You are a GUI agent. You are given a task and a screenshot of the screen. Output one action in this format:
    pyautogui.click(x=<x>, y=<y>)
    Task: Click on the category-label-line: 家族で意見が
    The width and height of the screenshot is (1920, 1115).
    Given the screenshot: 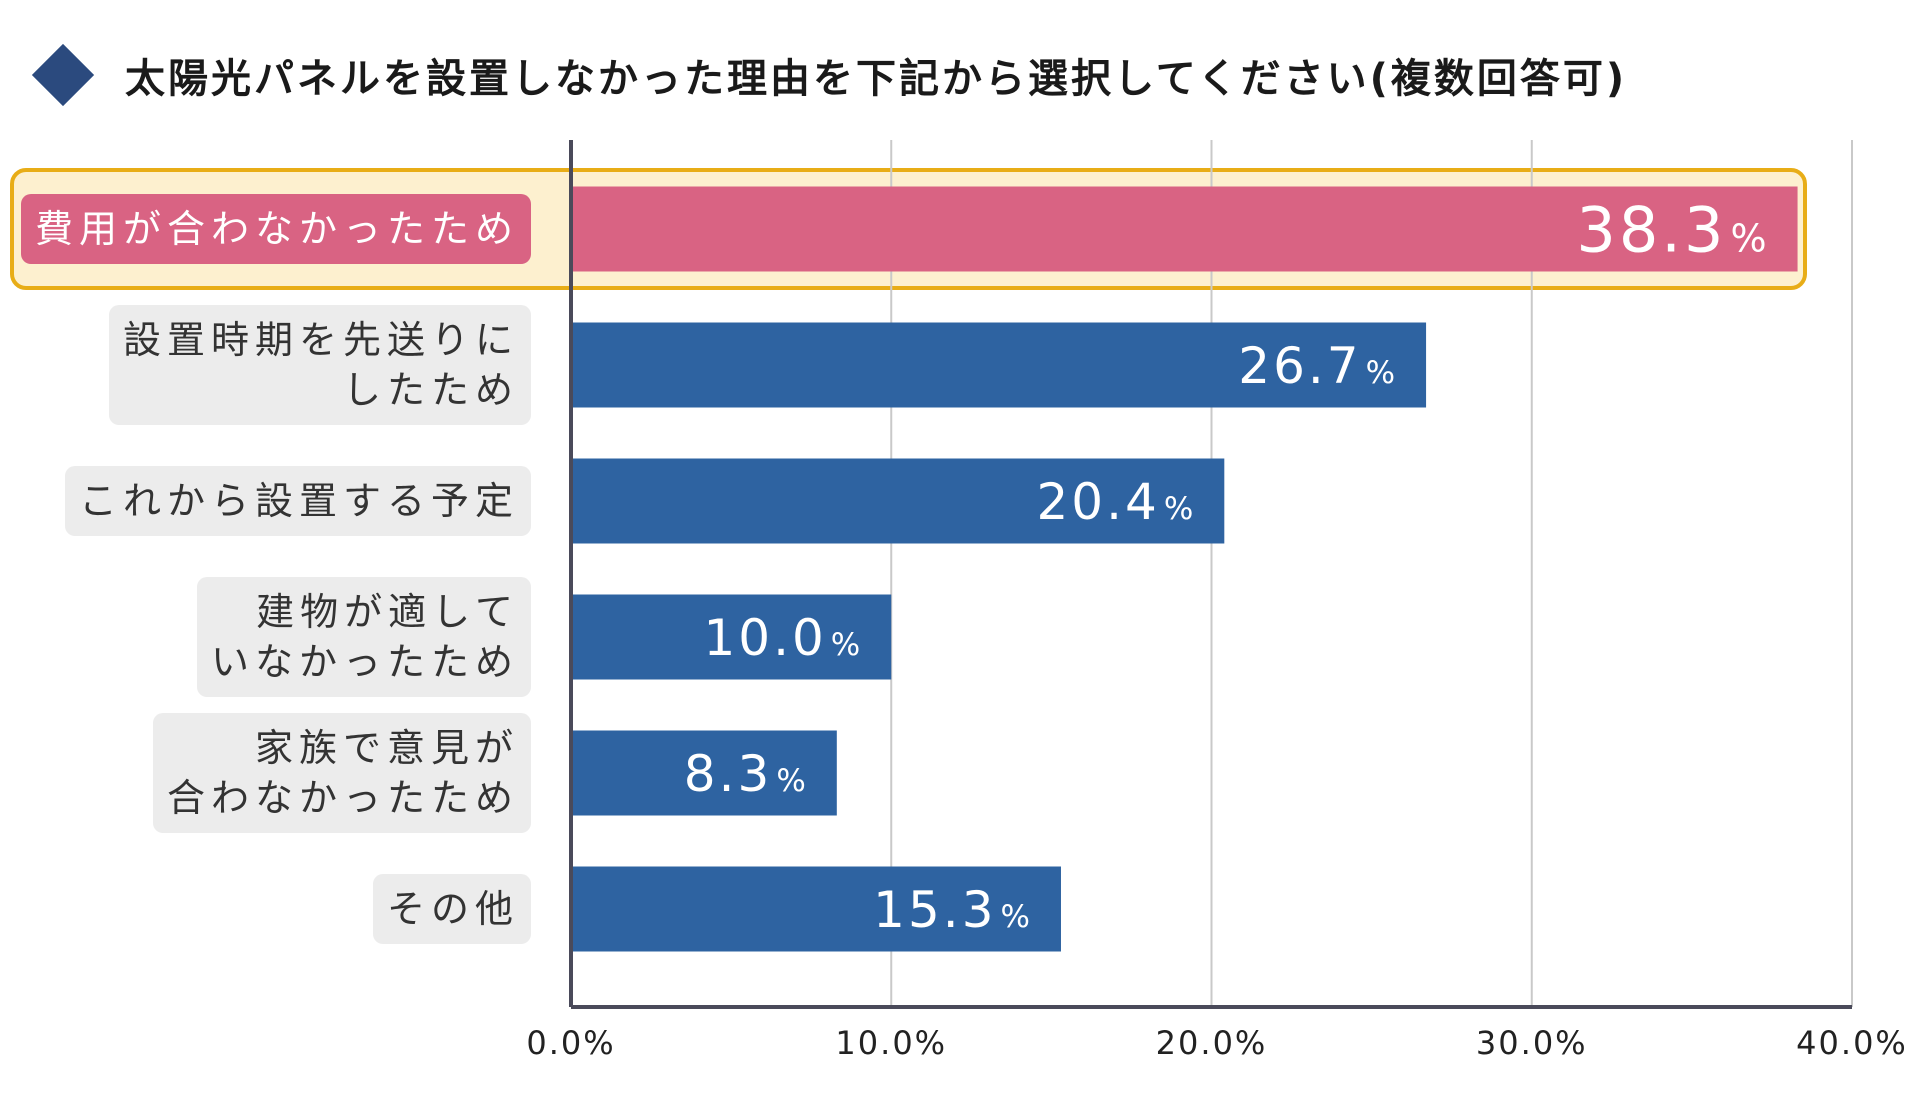 What is the action you would take?
    pyautogui.click(x=386, y=748)
    